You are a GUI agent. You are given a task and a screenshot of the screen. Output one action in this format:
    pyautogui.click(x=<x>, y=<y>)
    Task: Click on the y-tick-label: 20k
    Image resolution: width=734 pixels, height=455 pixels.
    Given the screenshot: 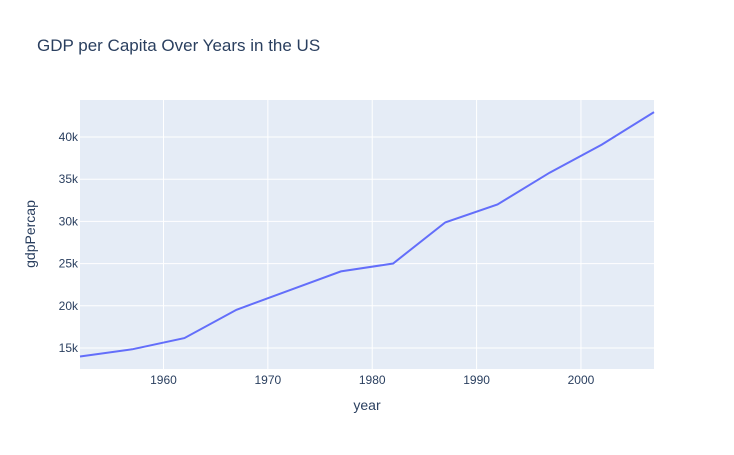 What is the action you would take?
    pyautogui.click(x=69, y=306)
    